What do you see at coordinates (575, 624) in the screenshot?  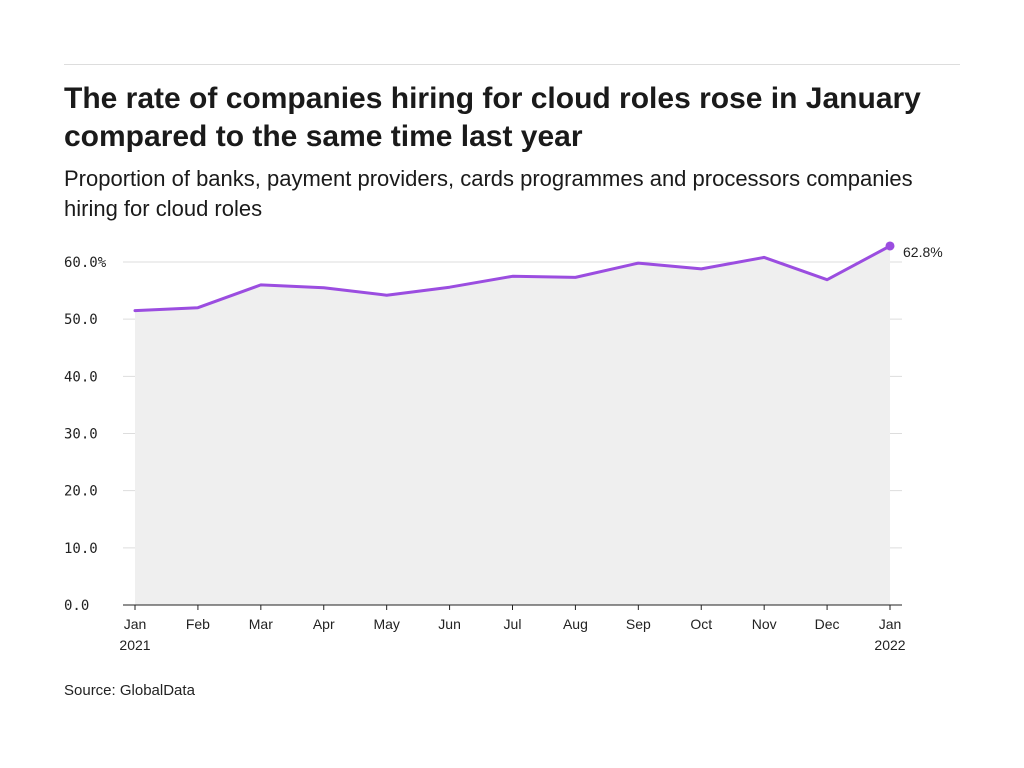 I see `x-tick-label: Aug` at bounding box center [575, 624].